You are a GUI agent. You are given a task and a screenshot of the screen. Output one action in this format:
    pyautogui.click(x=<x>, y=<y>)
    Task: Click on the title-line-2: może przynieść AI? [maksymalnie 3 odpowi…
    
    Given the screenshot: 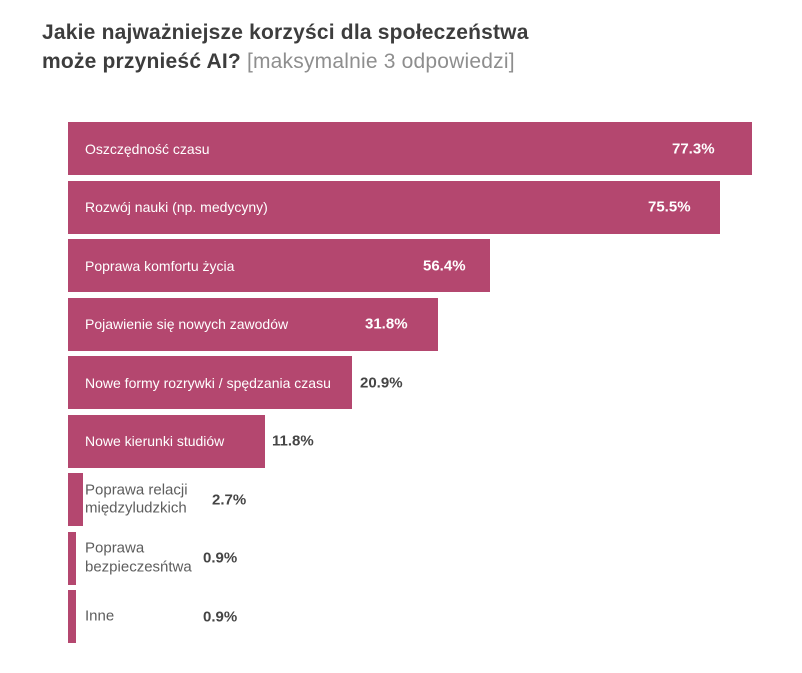 What is the action you would take?
    pyautogui.click(x=422, y=61)
    